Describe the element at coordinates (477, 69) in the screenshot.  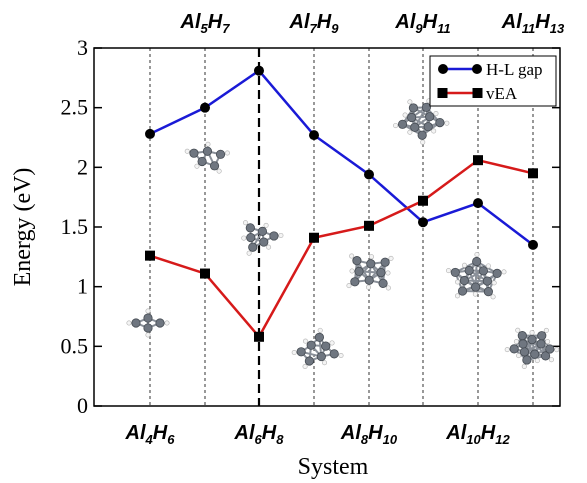
I see `legend-marker-hl-gap-end` at that location.